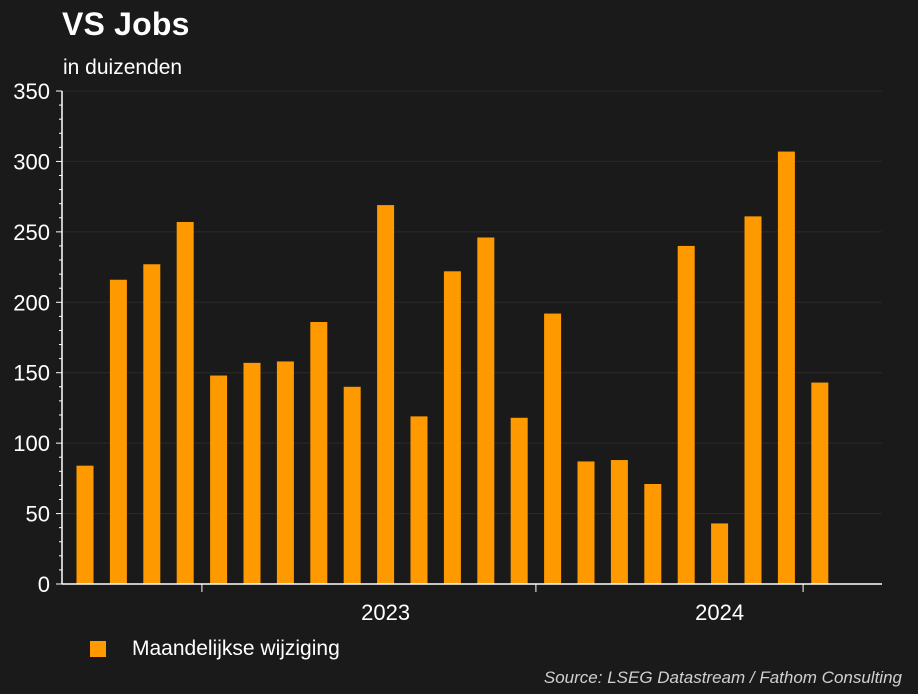 The height and width of the screenshot is (694, 918). Describe the element at coordinates (31, 232) in the screenshot. I see `y-tick-label: 250` at that location.